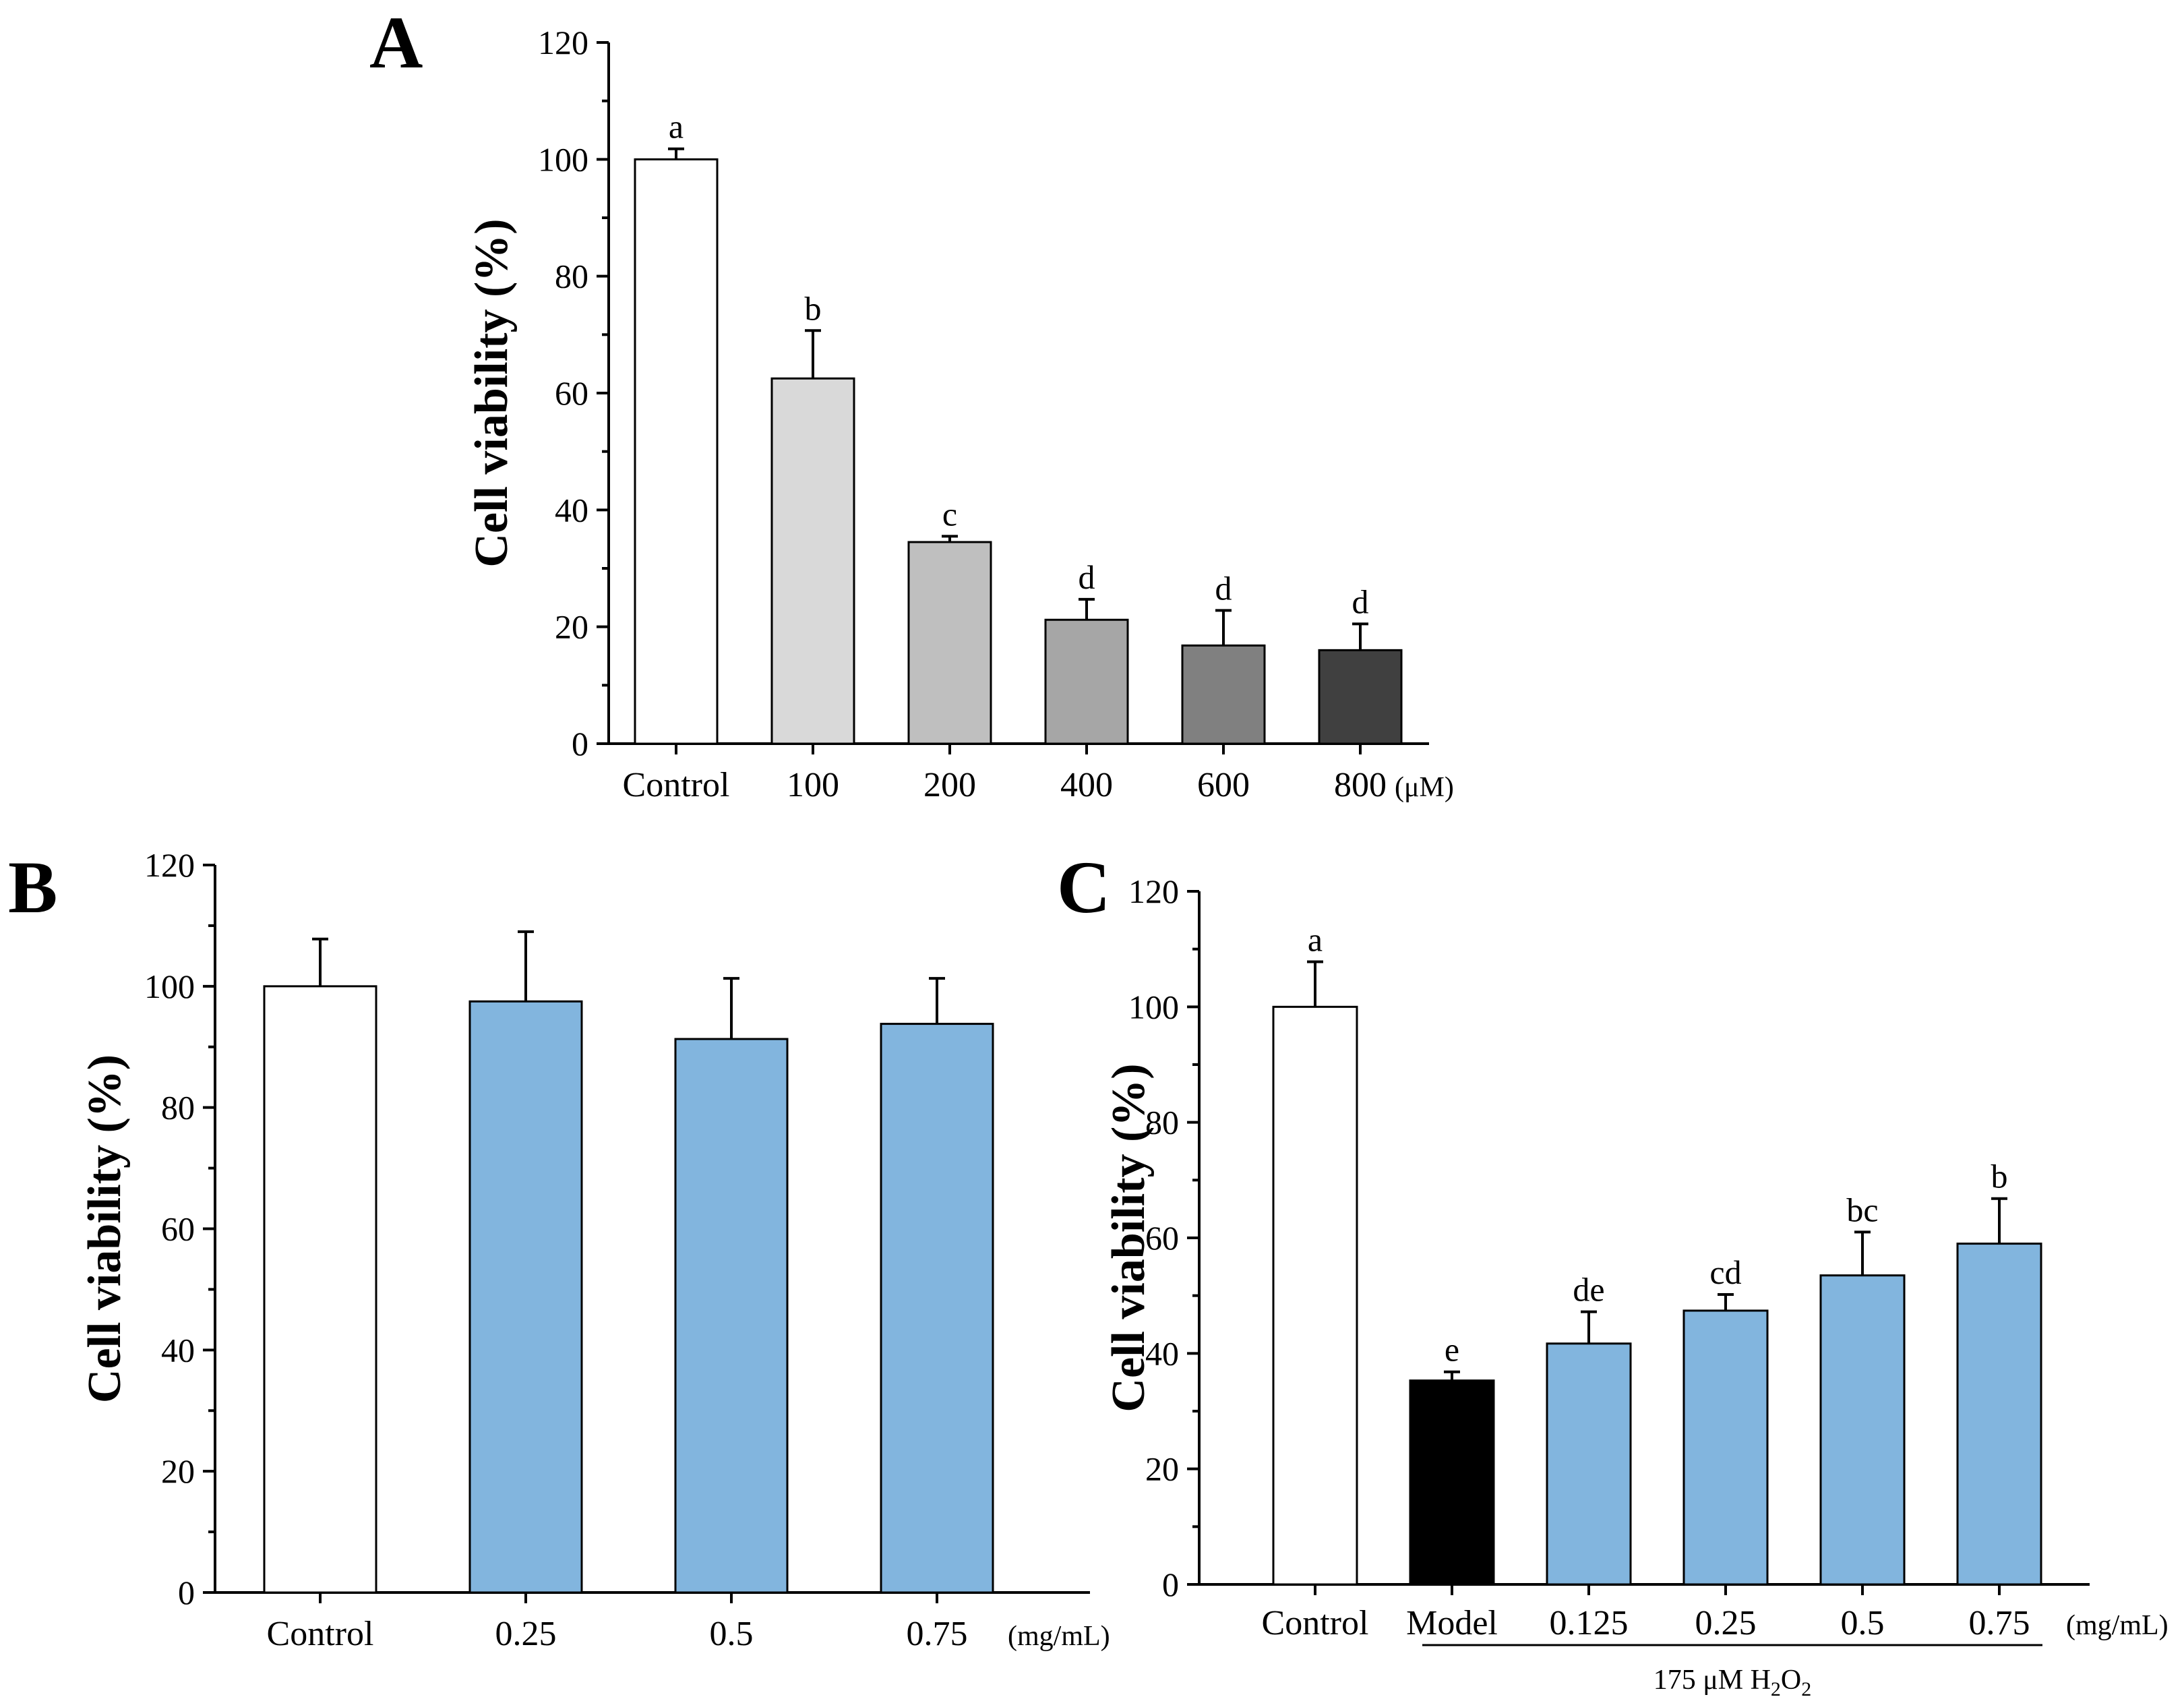 The width and height of the screenshot is (2184, 1697). Describe the element at coordinates (1452, 1350) in the screenshot. I see `significance-label: e` at that location.